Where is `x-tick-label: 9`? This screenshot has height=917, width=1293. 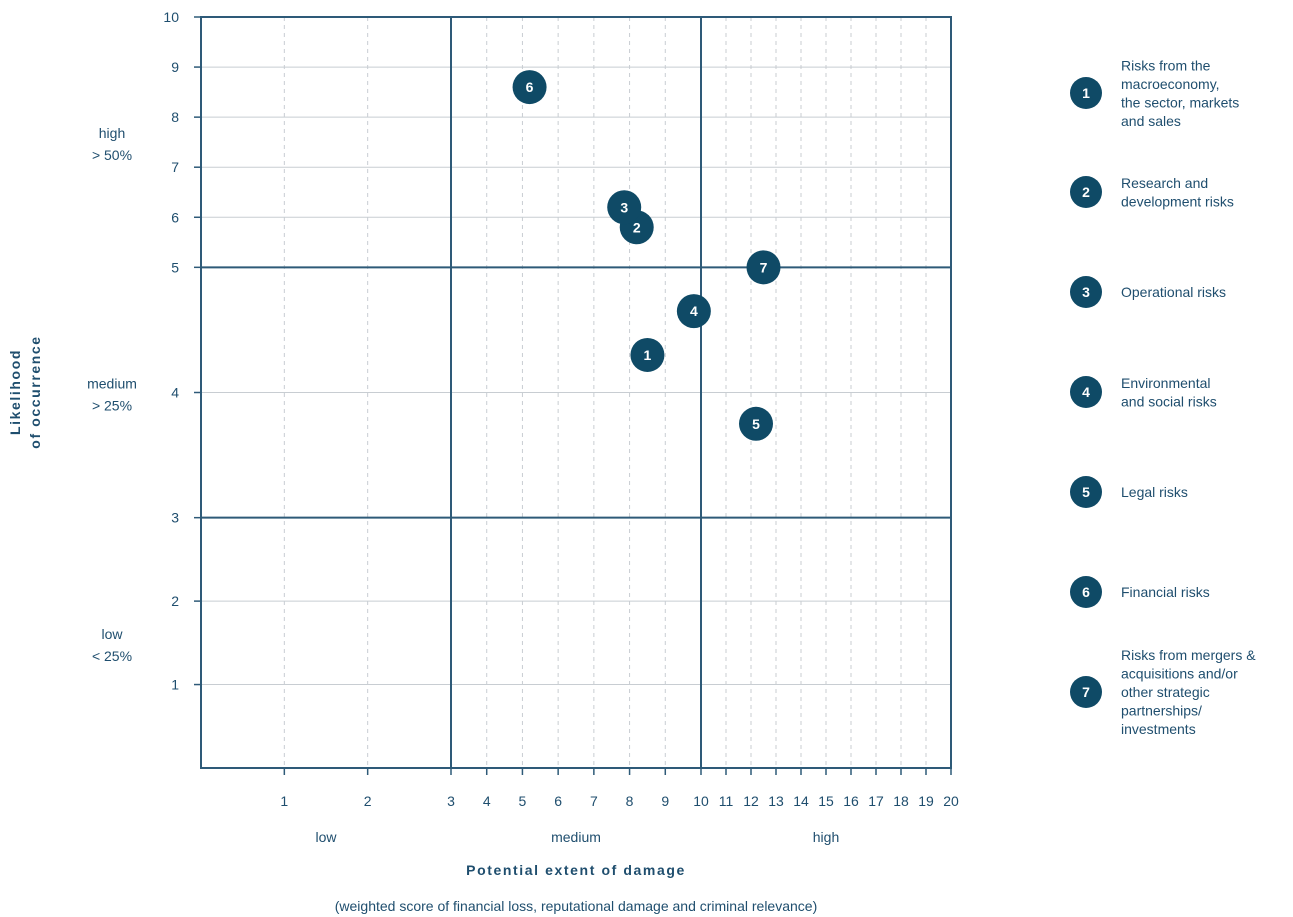
x-tick-label: 9 is located at coordinates (665, 801).